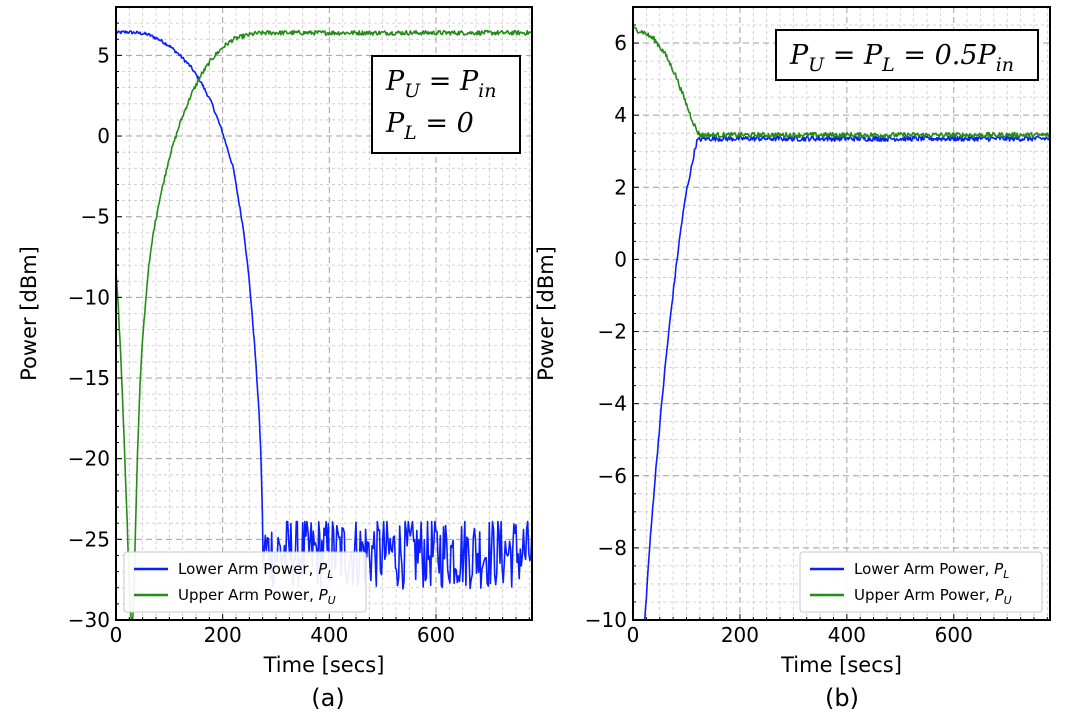  I want to click on panel-caption: (b), so click(842, 698).